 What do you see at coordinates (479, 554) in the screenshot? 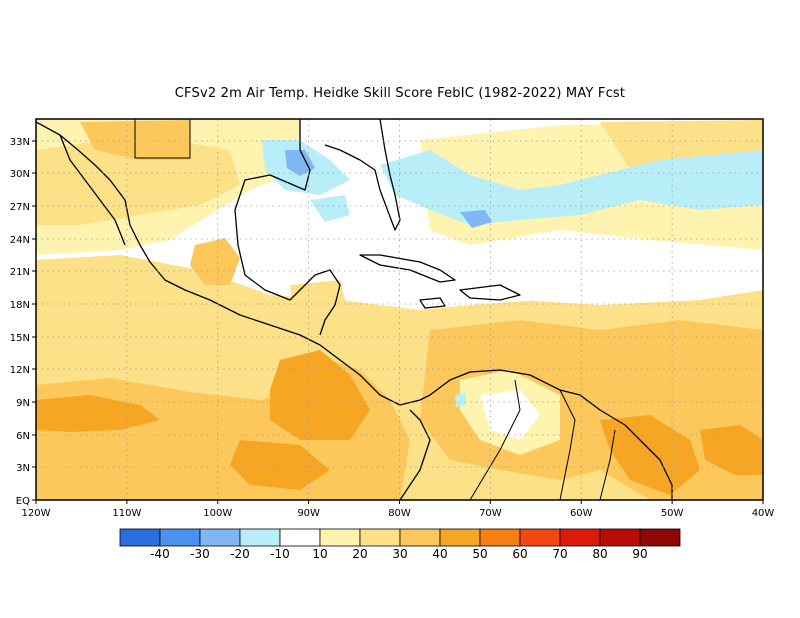
I see `colorbar-label: 50` at bounding box center [479, 554].